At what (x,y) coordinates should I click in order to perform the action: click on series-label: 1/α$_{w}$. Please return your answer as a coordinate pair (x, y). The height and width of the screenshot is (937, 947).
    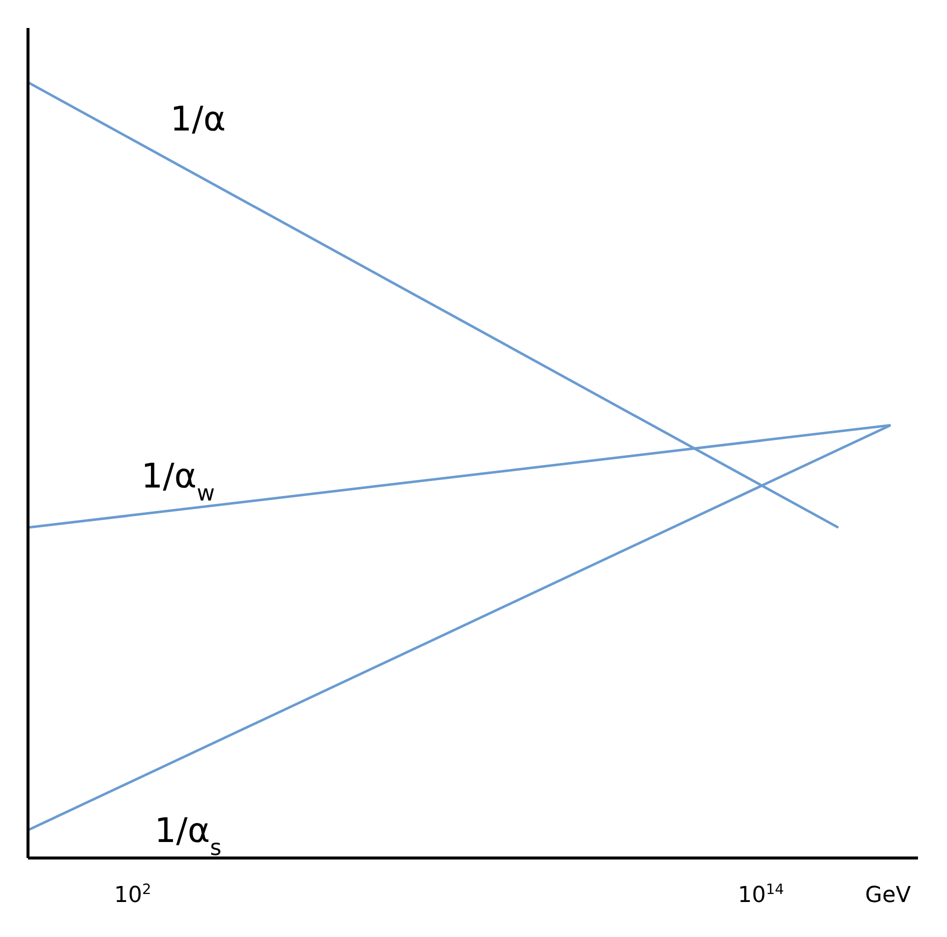
    Looking at the image, I should click on (178, 481).